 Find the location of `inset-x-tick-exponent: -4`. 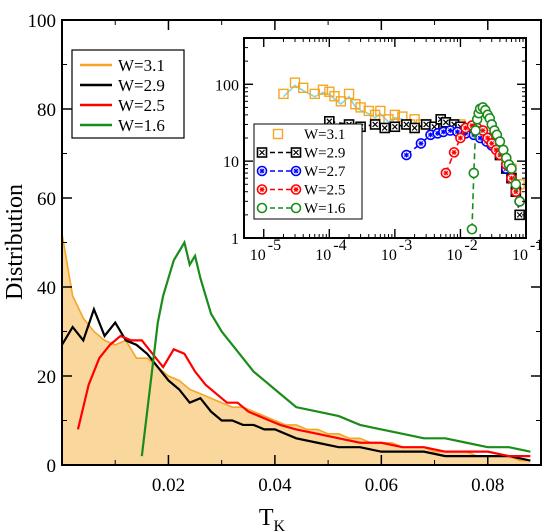

inset-x-tick-exponent: -4 is located at coordinates (339, 245).